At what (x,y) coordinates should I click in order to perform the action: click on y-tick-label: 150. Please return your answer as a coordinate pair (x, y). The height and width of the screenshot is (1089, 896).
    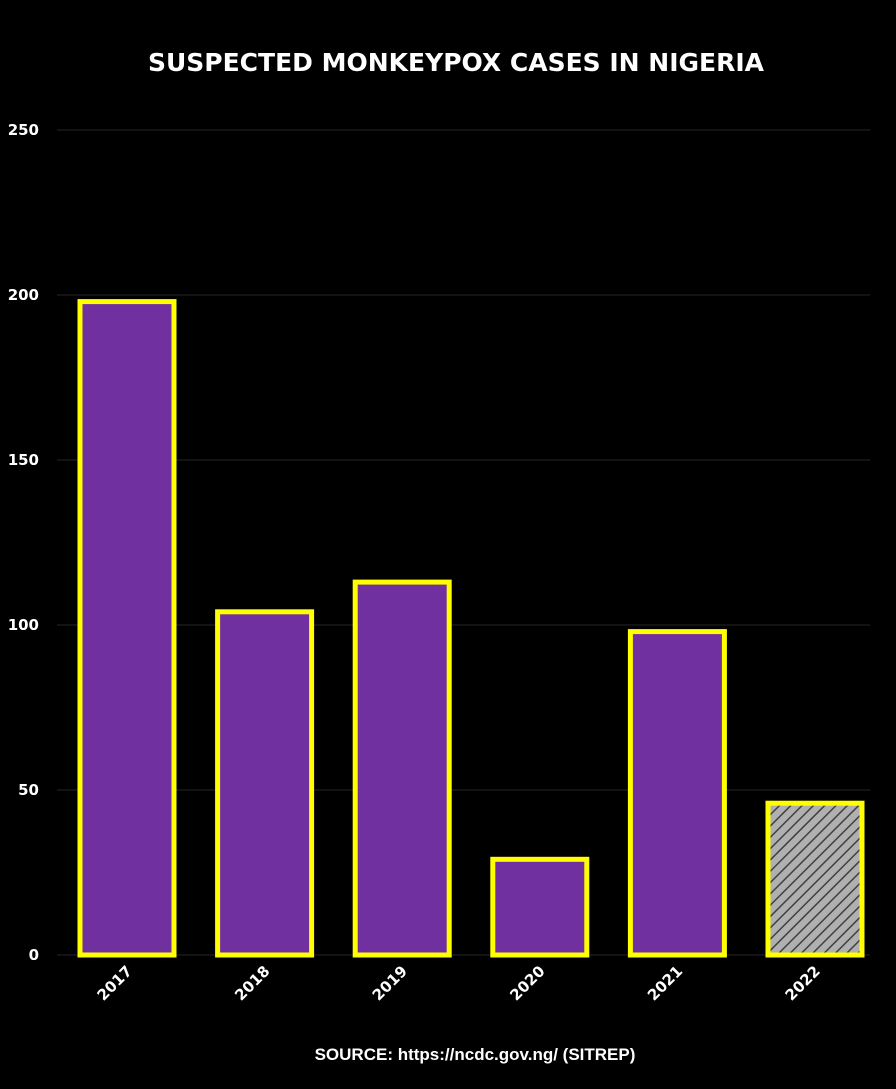
    Looking at the image, I should click on (23, 460).